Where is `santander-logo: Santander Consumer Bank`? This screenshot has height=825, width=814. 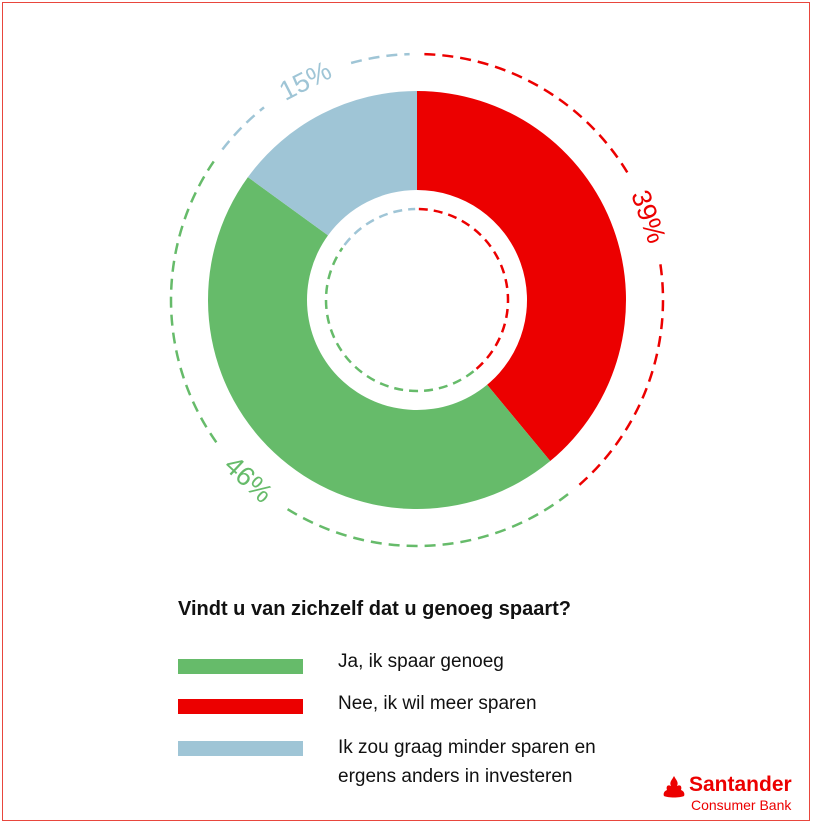
santander-logo: Santander Consumer Bank is located at coordinates (737, 796).